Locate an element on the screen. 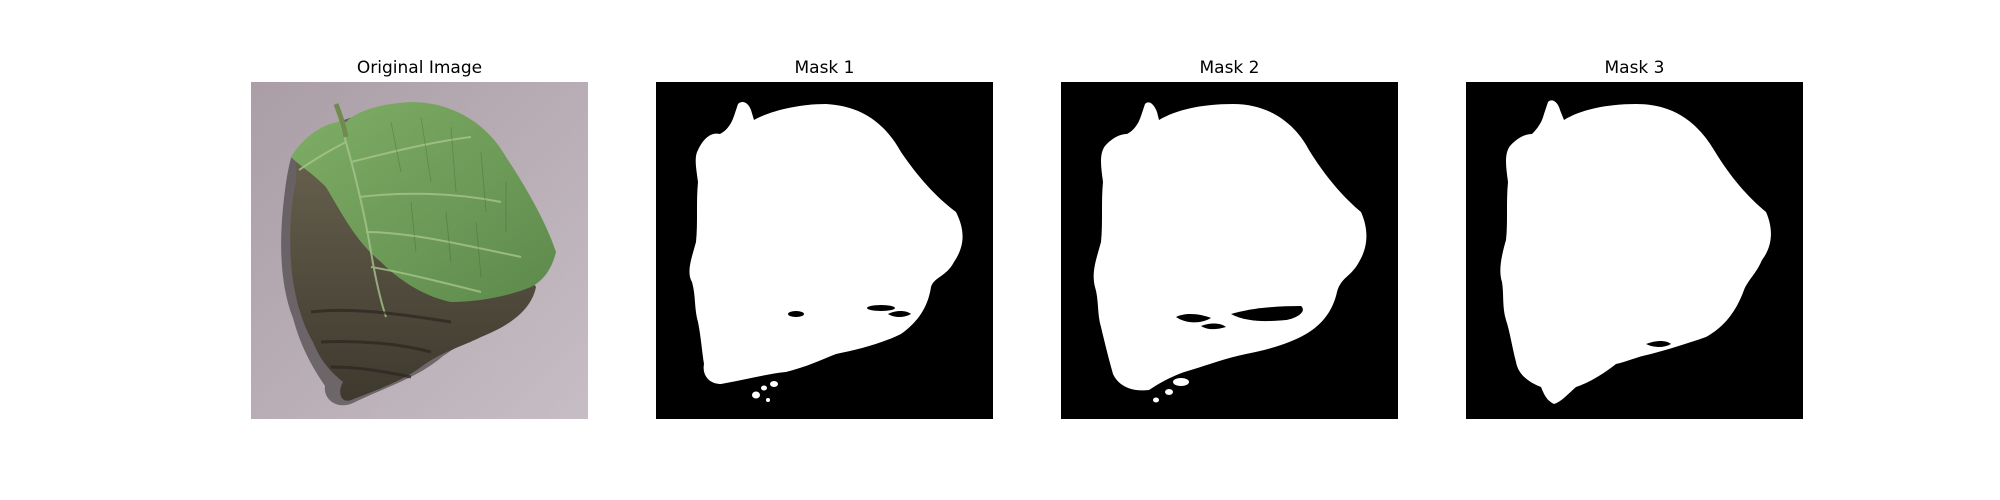  original-leaf-image is located at coordinates (419, 250).